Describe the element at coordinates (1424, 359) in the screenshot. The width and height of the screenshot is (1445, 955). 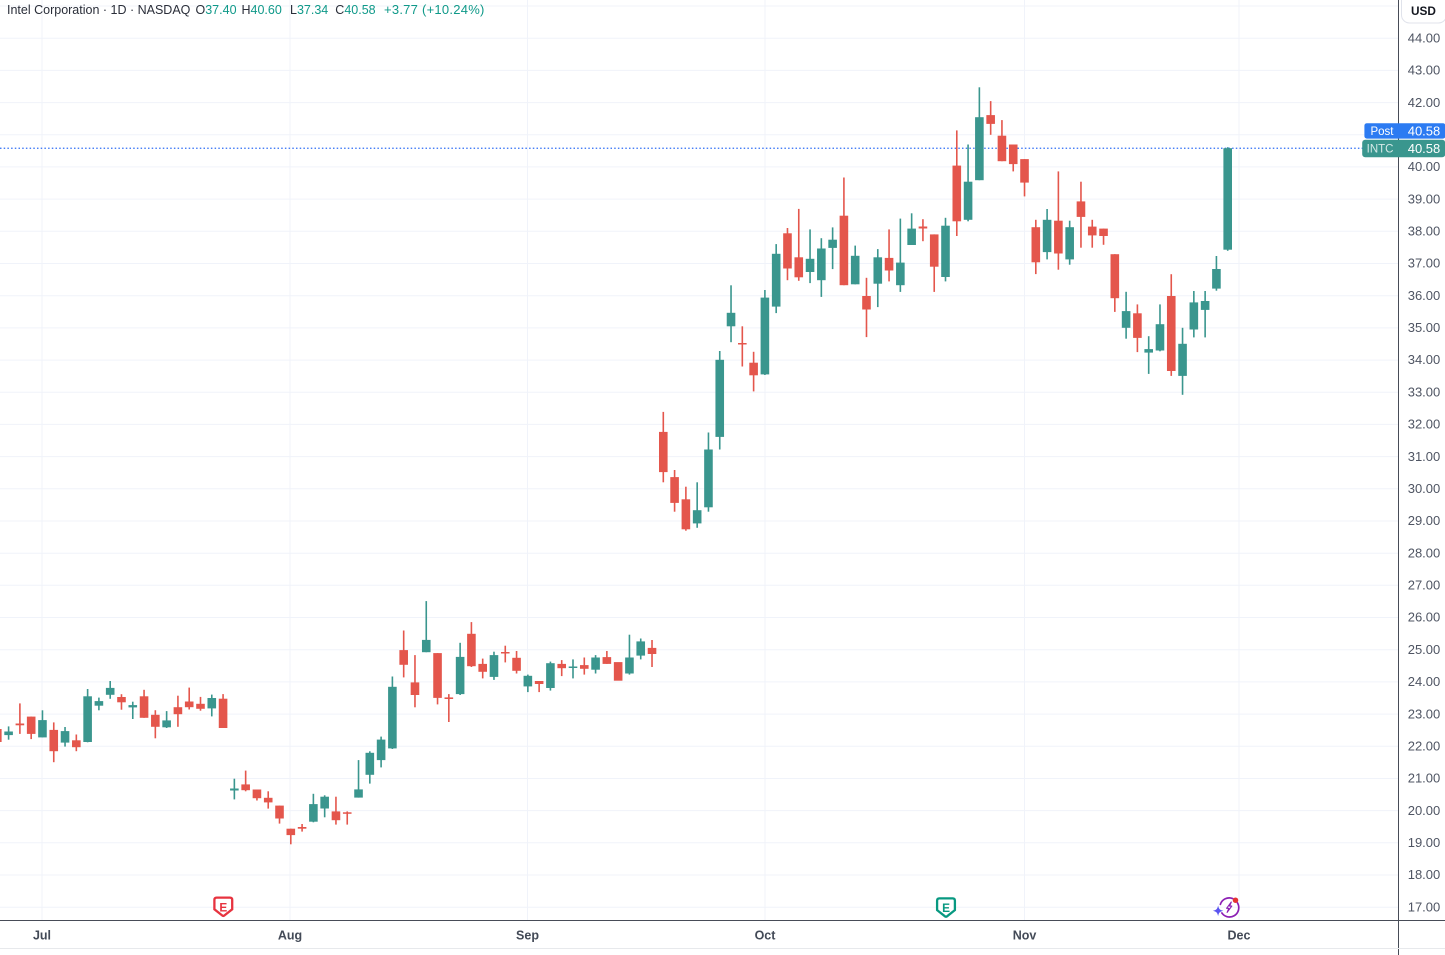
I see `svg-text: 34.00` at that location.